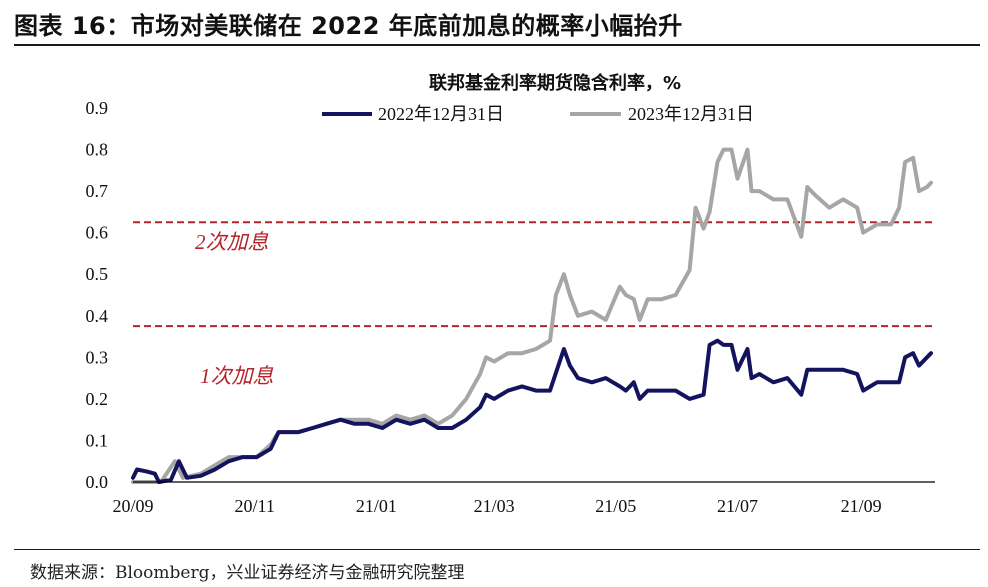 This screenshot has height=587, width=988. What do you see at coordinates (497, 45) in the screenshot?
I see `title-rule` at bounding box center [497, 45].